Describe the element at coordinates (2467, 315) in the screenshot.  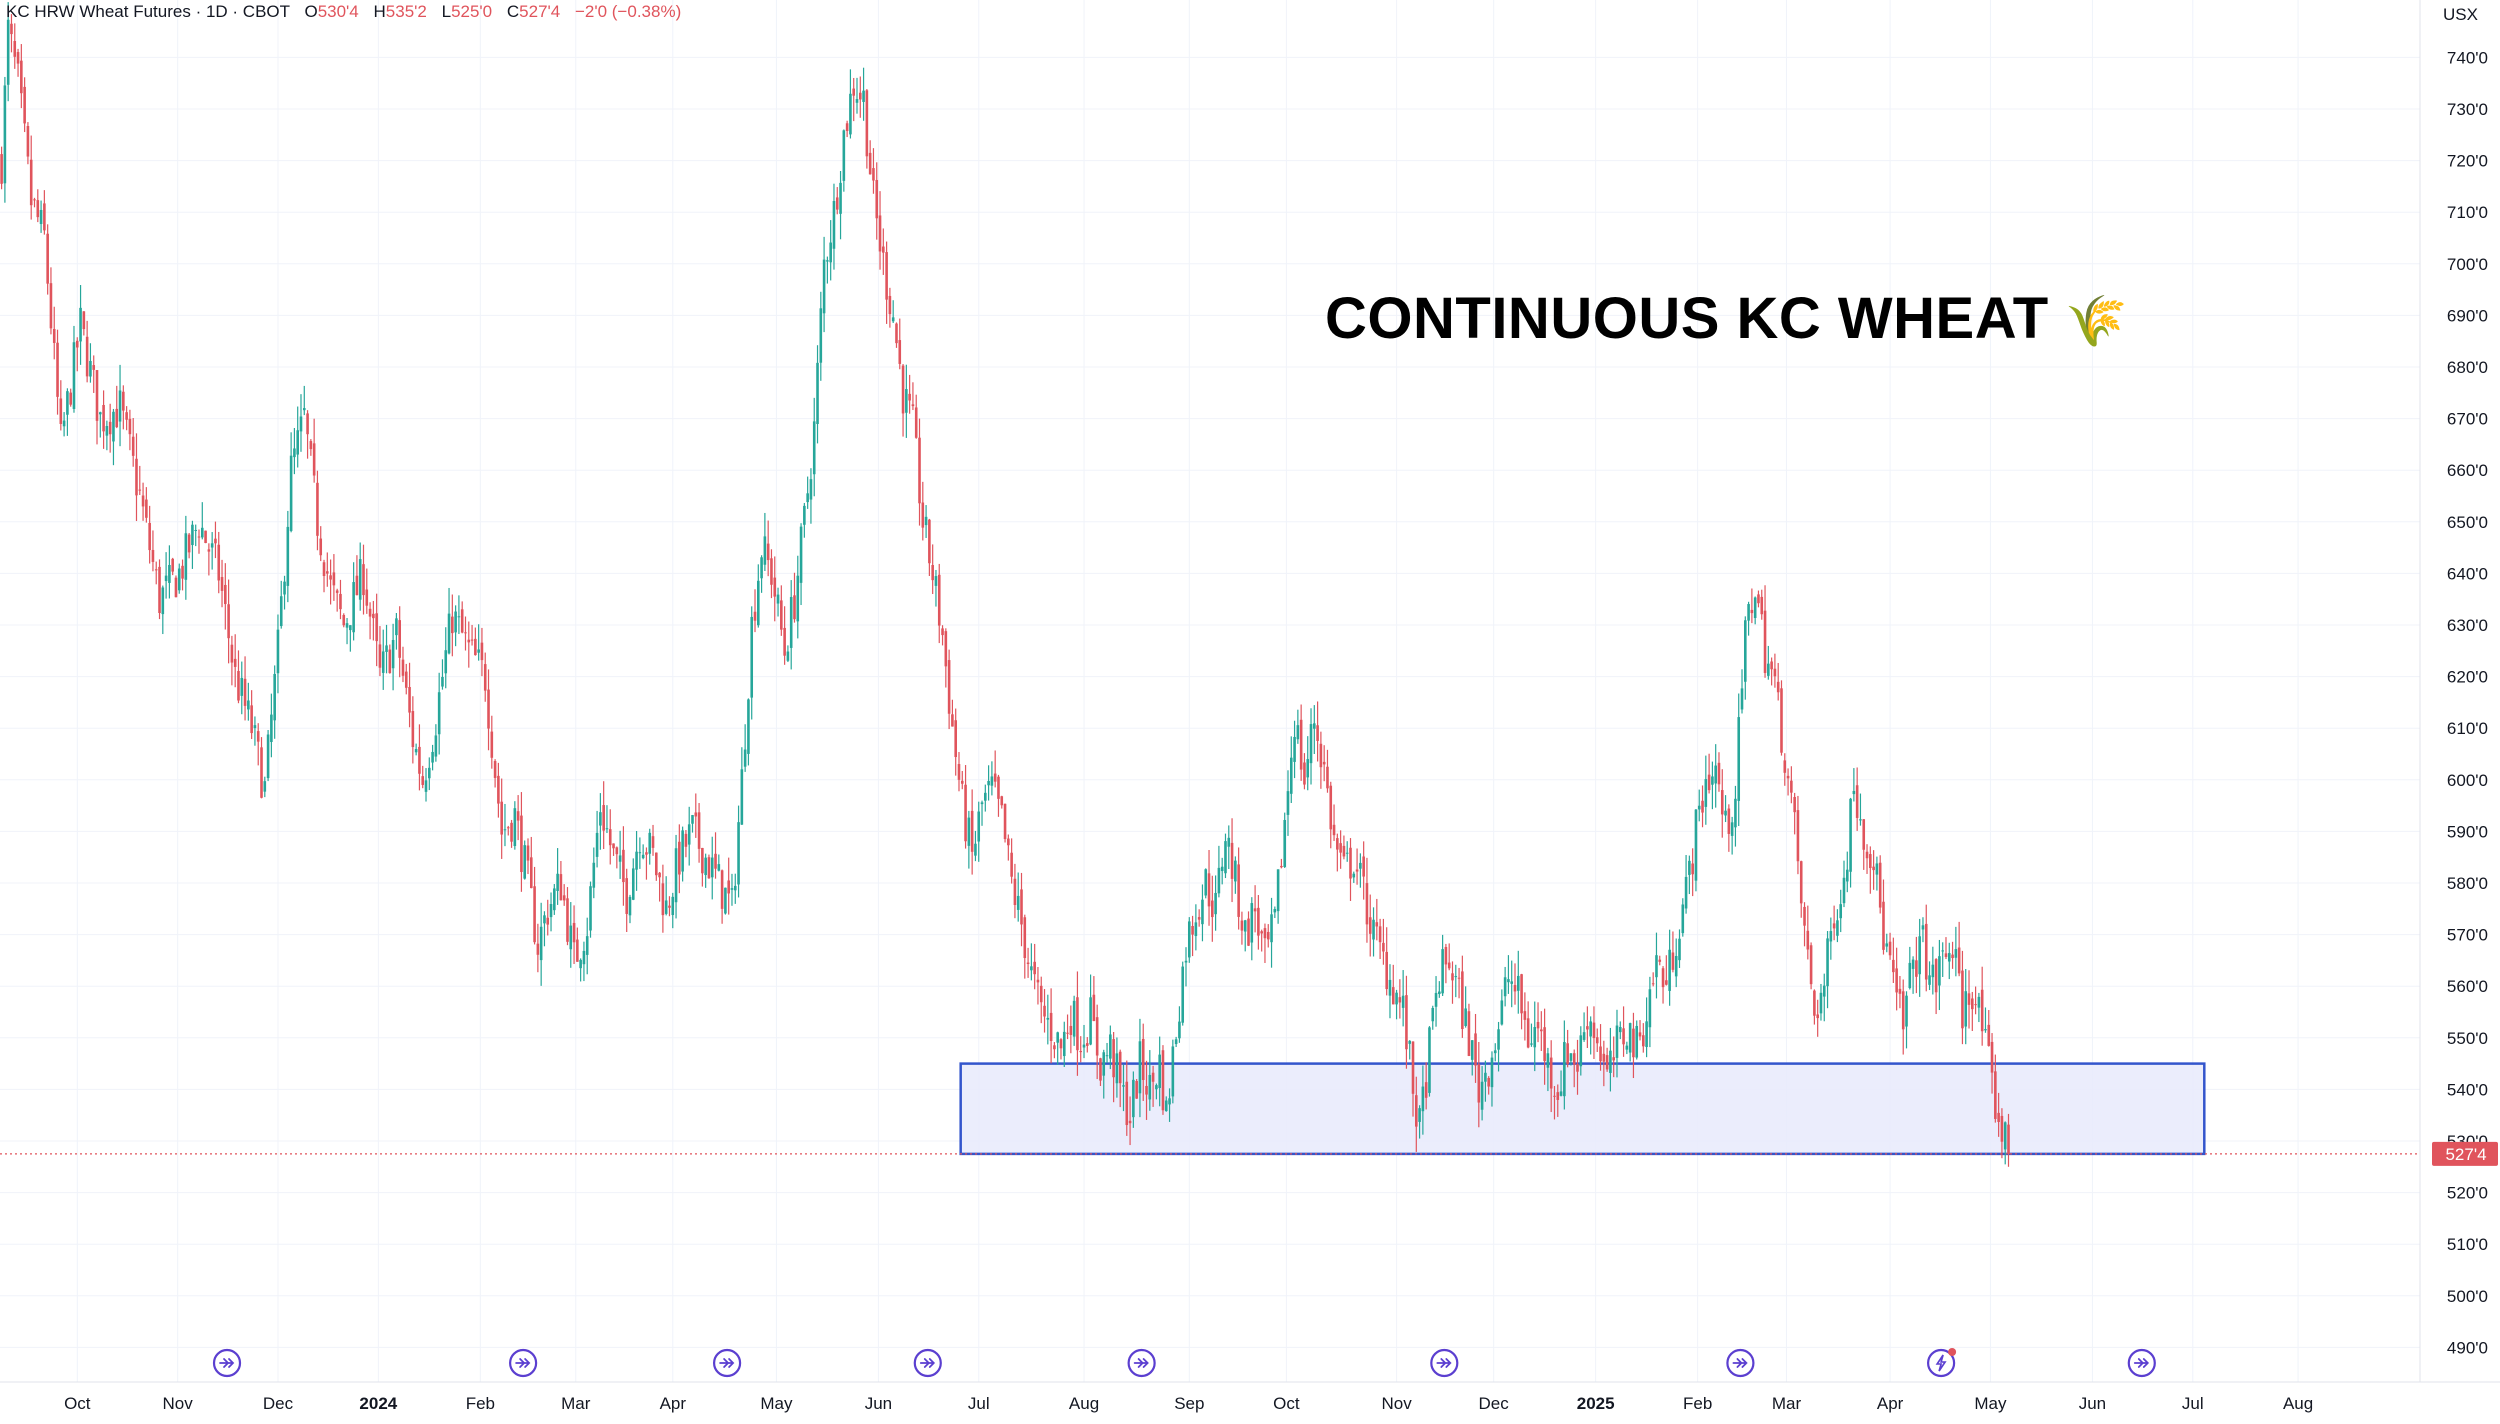
I see `price-tick-label: 690'0` at that location.